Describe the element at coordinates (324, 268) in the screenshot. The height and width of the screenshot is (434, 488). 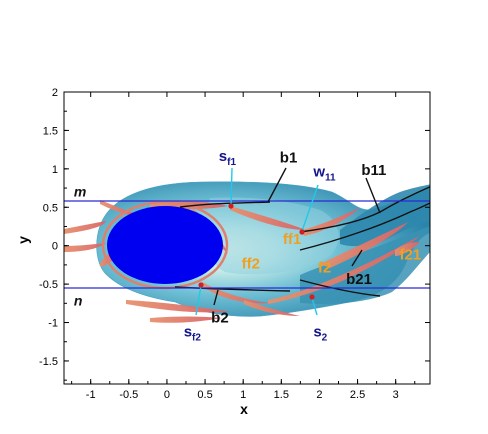
I see `annotation-f2: f2` at that location.